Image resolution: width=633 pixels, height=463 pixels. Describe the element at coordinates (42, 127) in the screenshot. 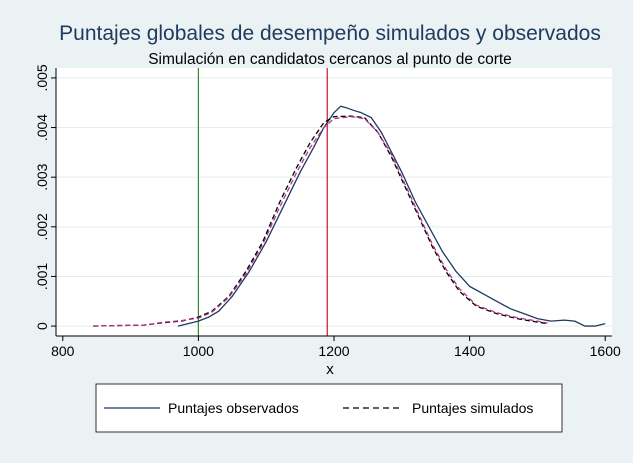

I see `y-tick-label-4: .004` at that location.